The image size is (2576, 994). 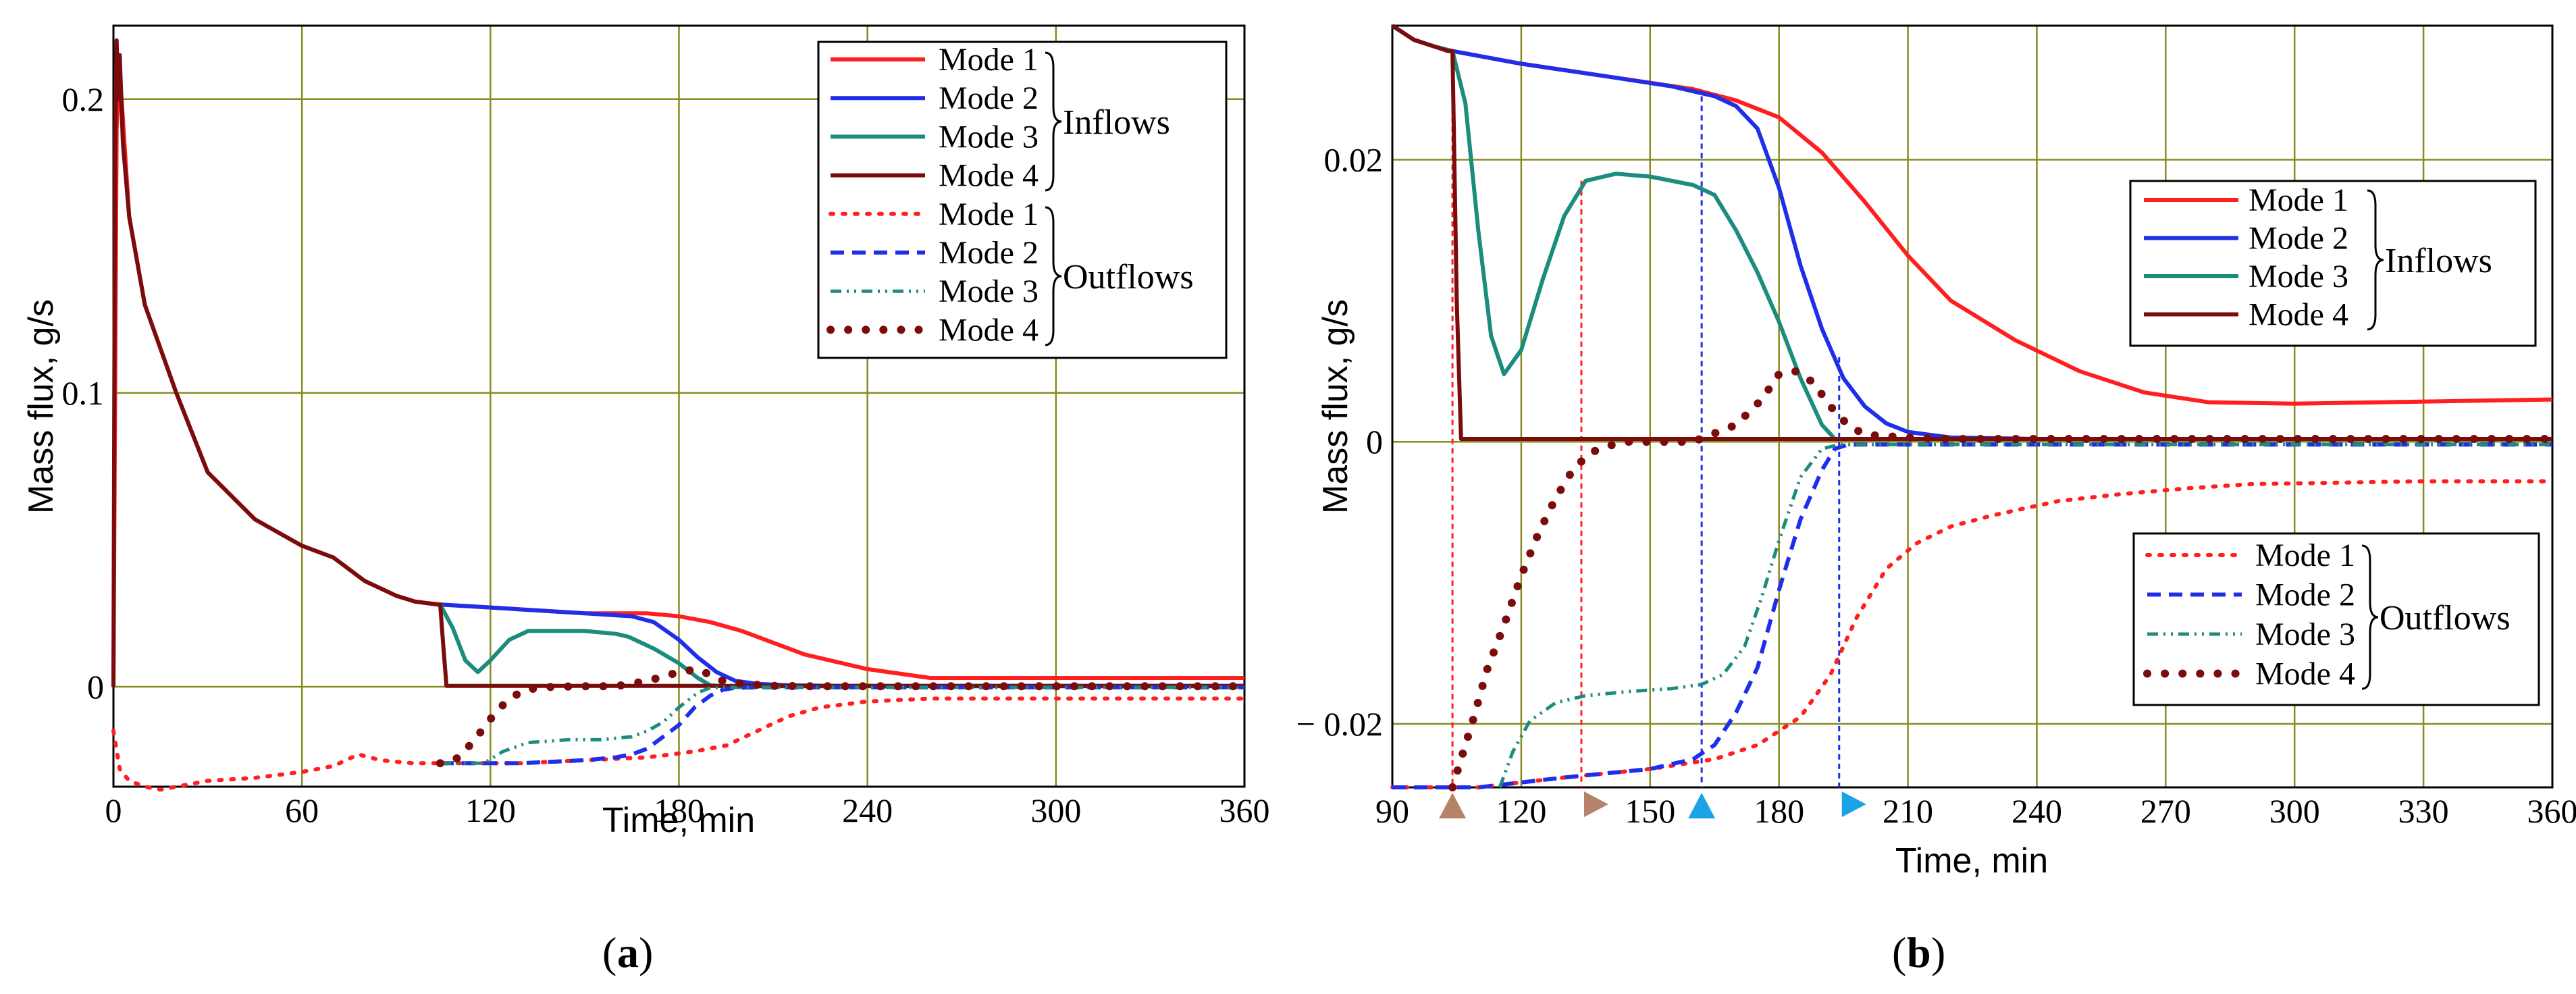 I want to click on panel-b-inflows-legend-label: Mode 3, so click(x=2298, y=276).